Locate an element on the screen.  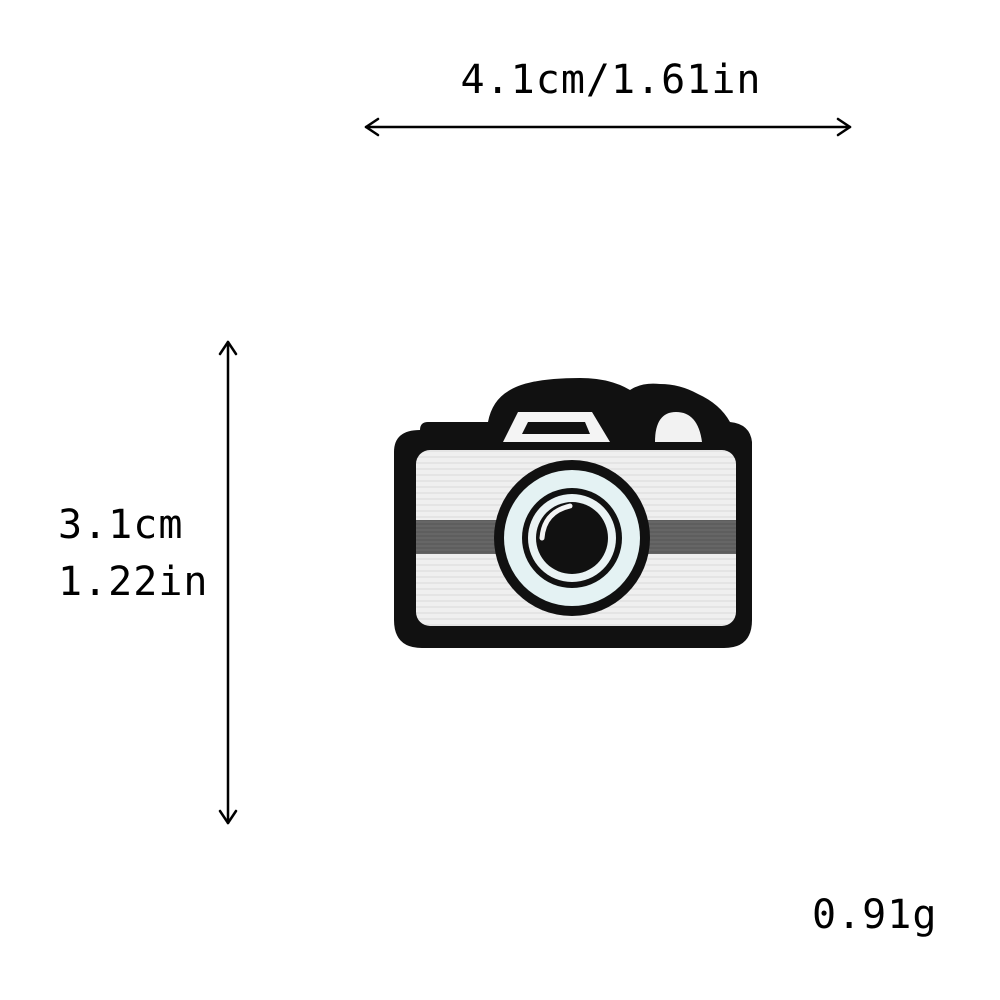
viewfinder is located at coordinates (602, 427).